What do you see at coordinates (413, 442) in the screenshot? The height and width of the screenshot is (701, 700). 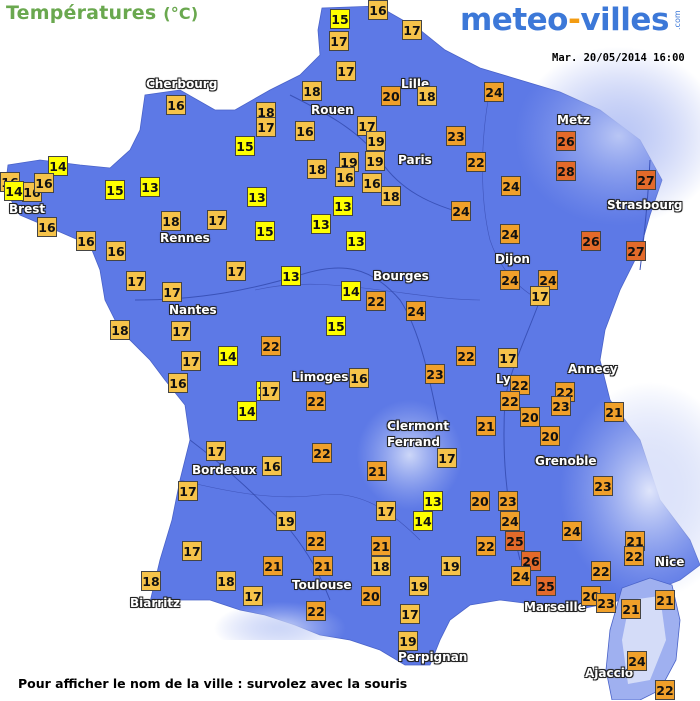 I see `city-label: Ferrand` at bounding box center [413, 442].